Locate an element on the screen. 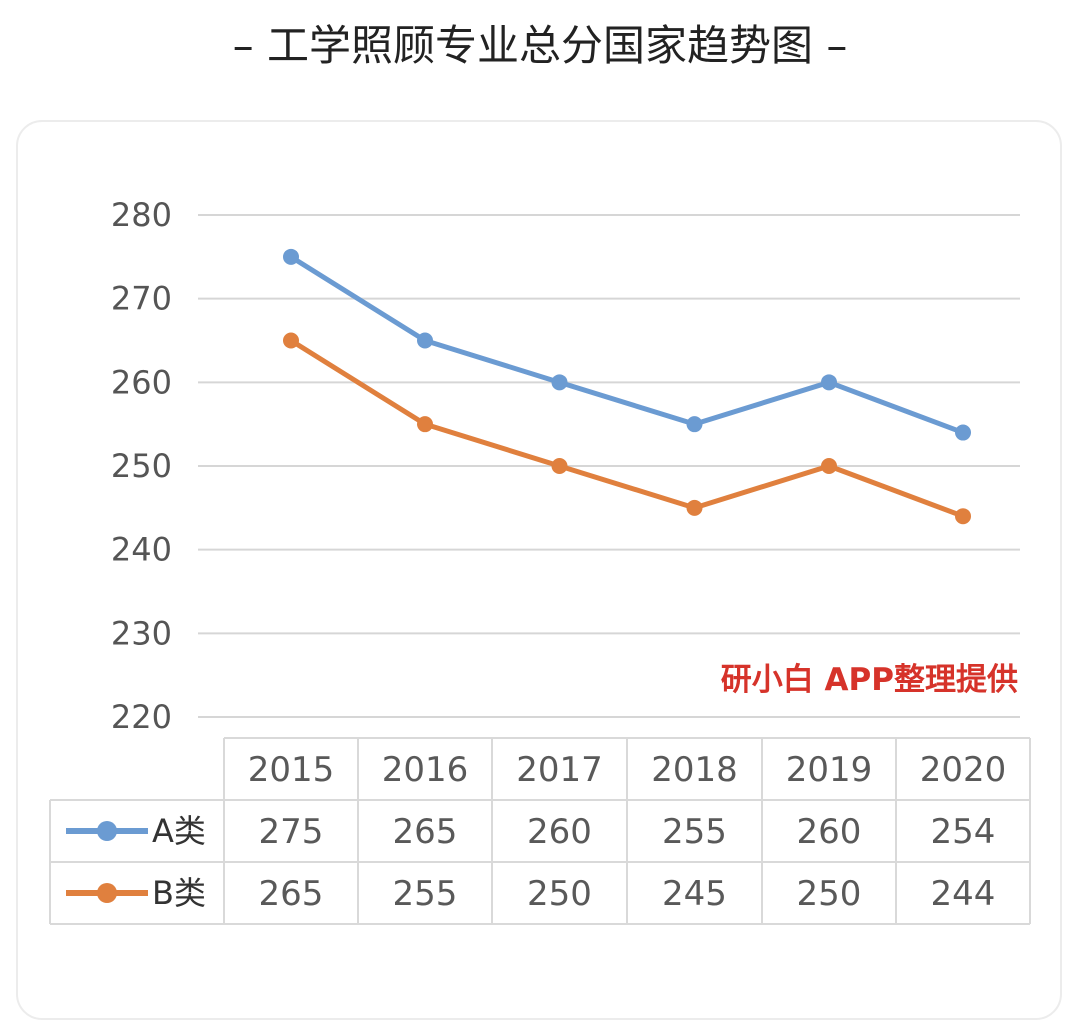 The height and width of the screenshot is (1020, 1080). legend-label: B类 is located at coordinates (179, 893).